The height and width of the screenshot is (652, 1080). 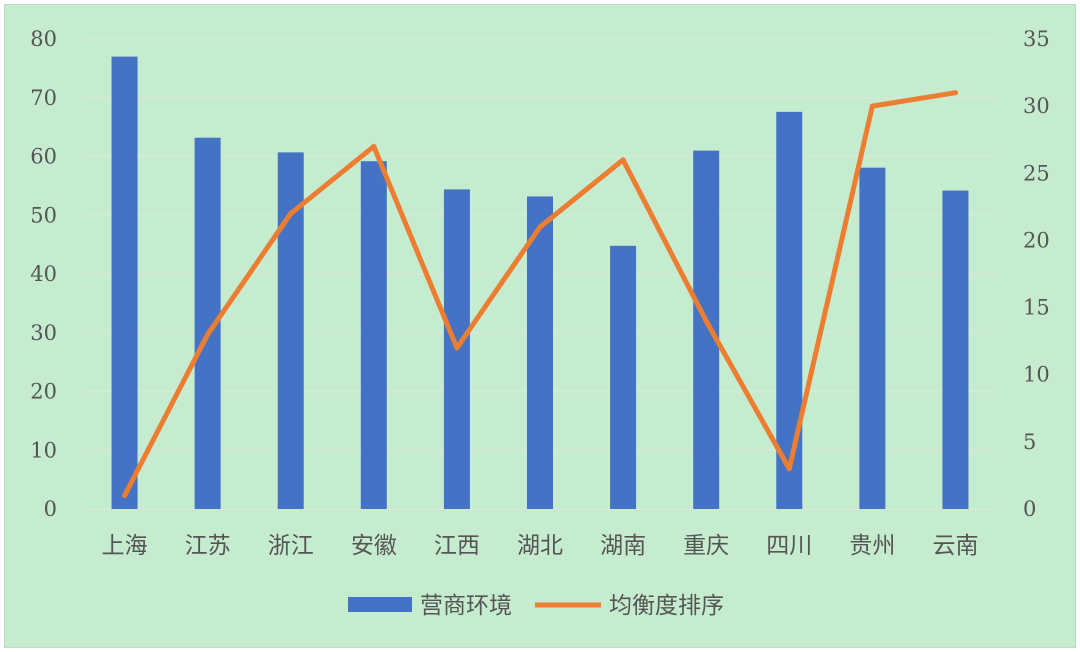 What do you see at coordinates (872, 546) in the screenshot?
I see `category-label: 贵州` at bounding box center [872, 546].